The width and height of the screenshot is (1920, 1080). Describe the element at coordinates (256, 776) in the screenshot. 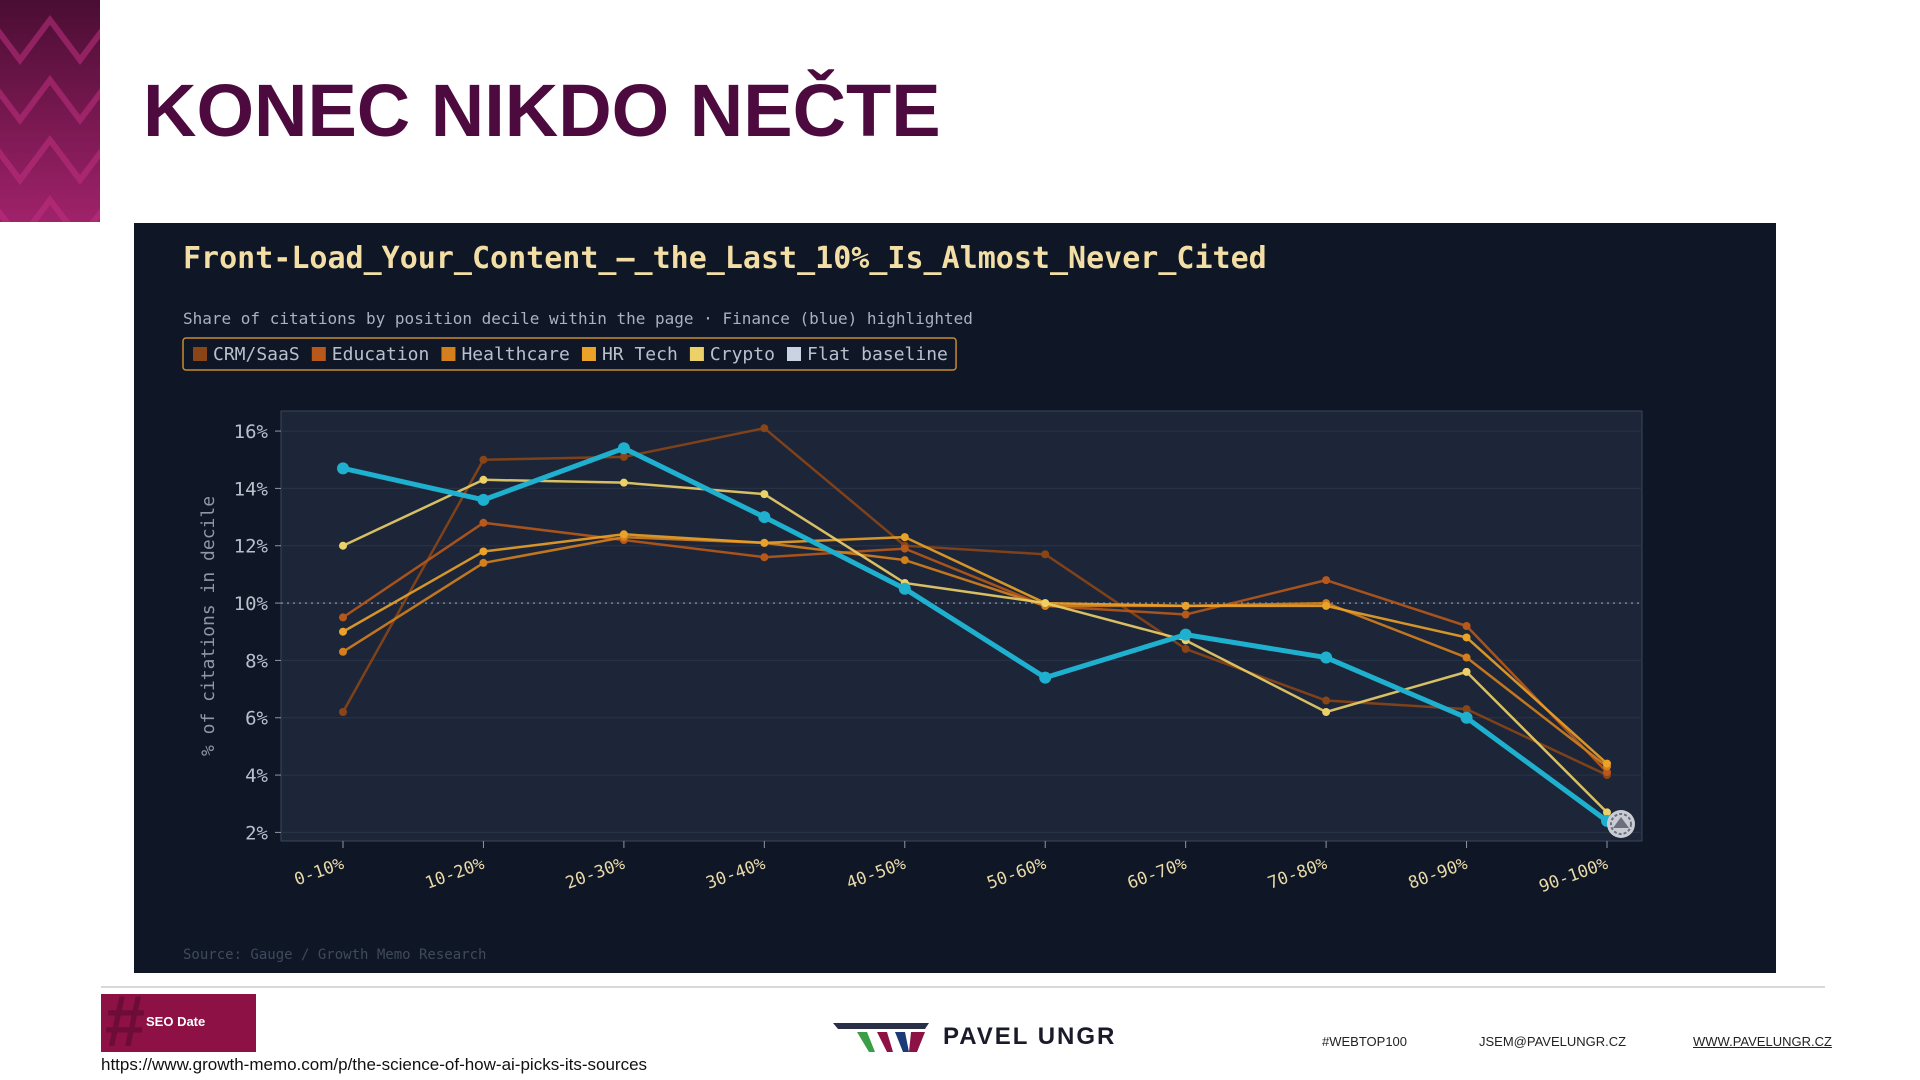

I see `y-tick-label: 4%` at that location.